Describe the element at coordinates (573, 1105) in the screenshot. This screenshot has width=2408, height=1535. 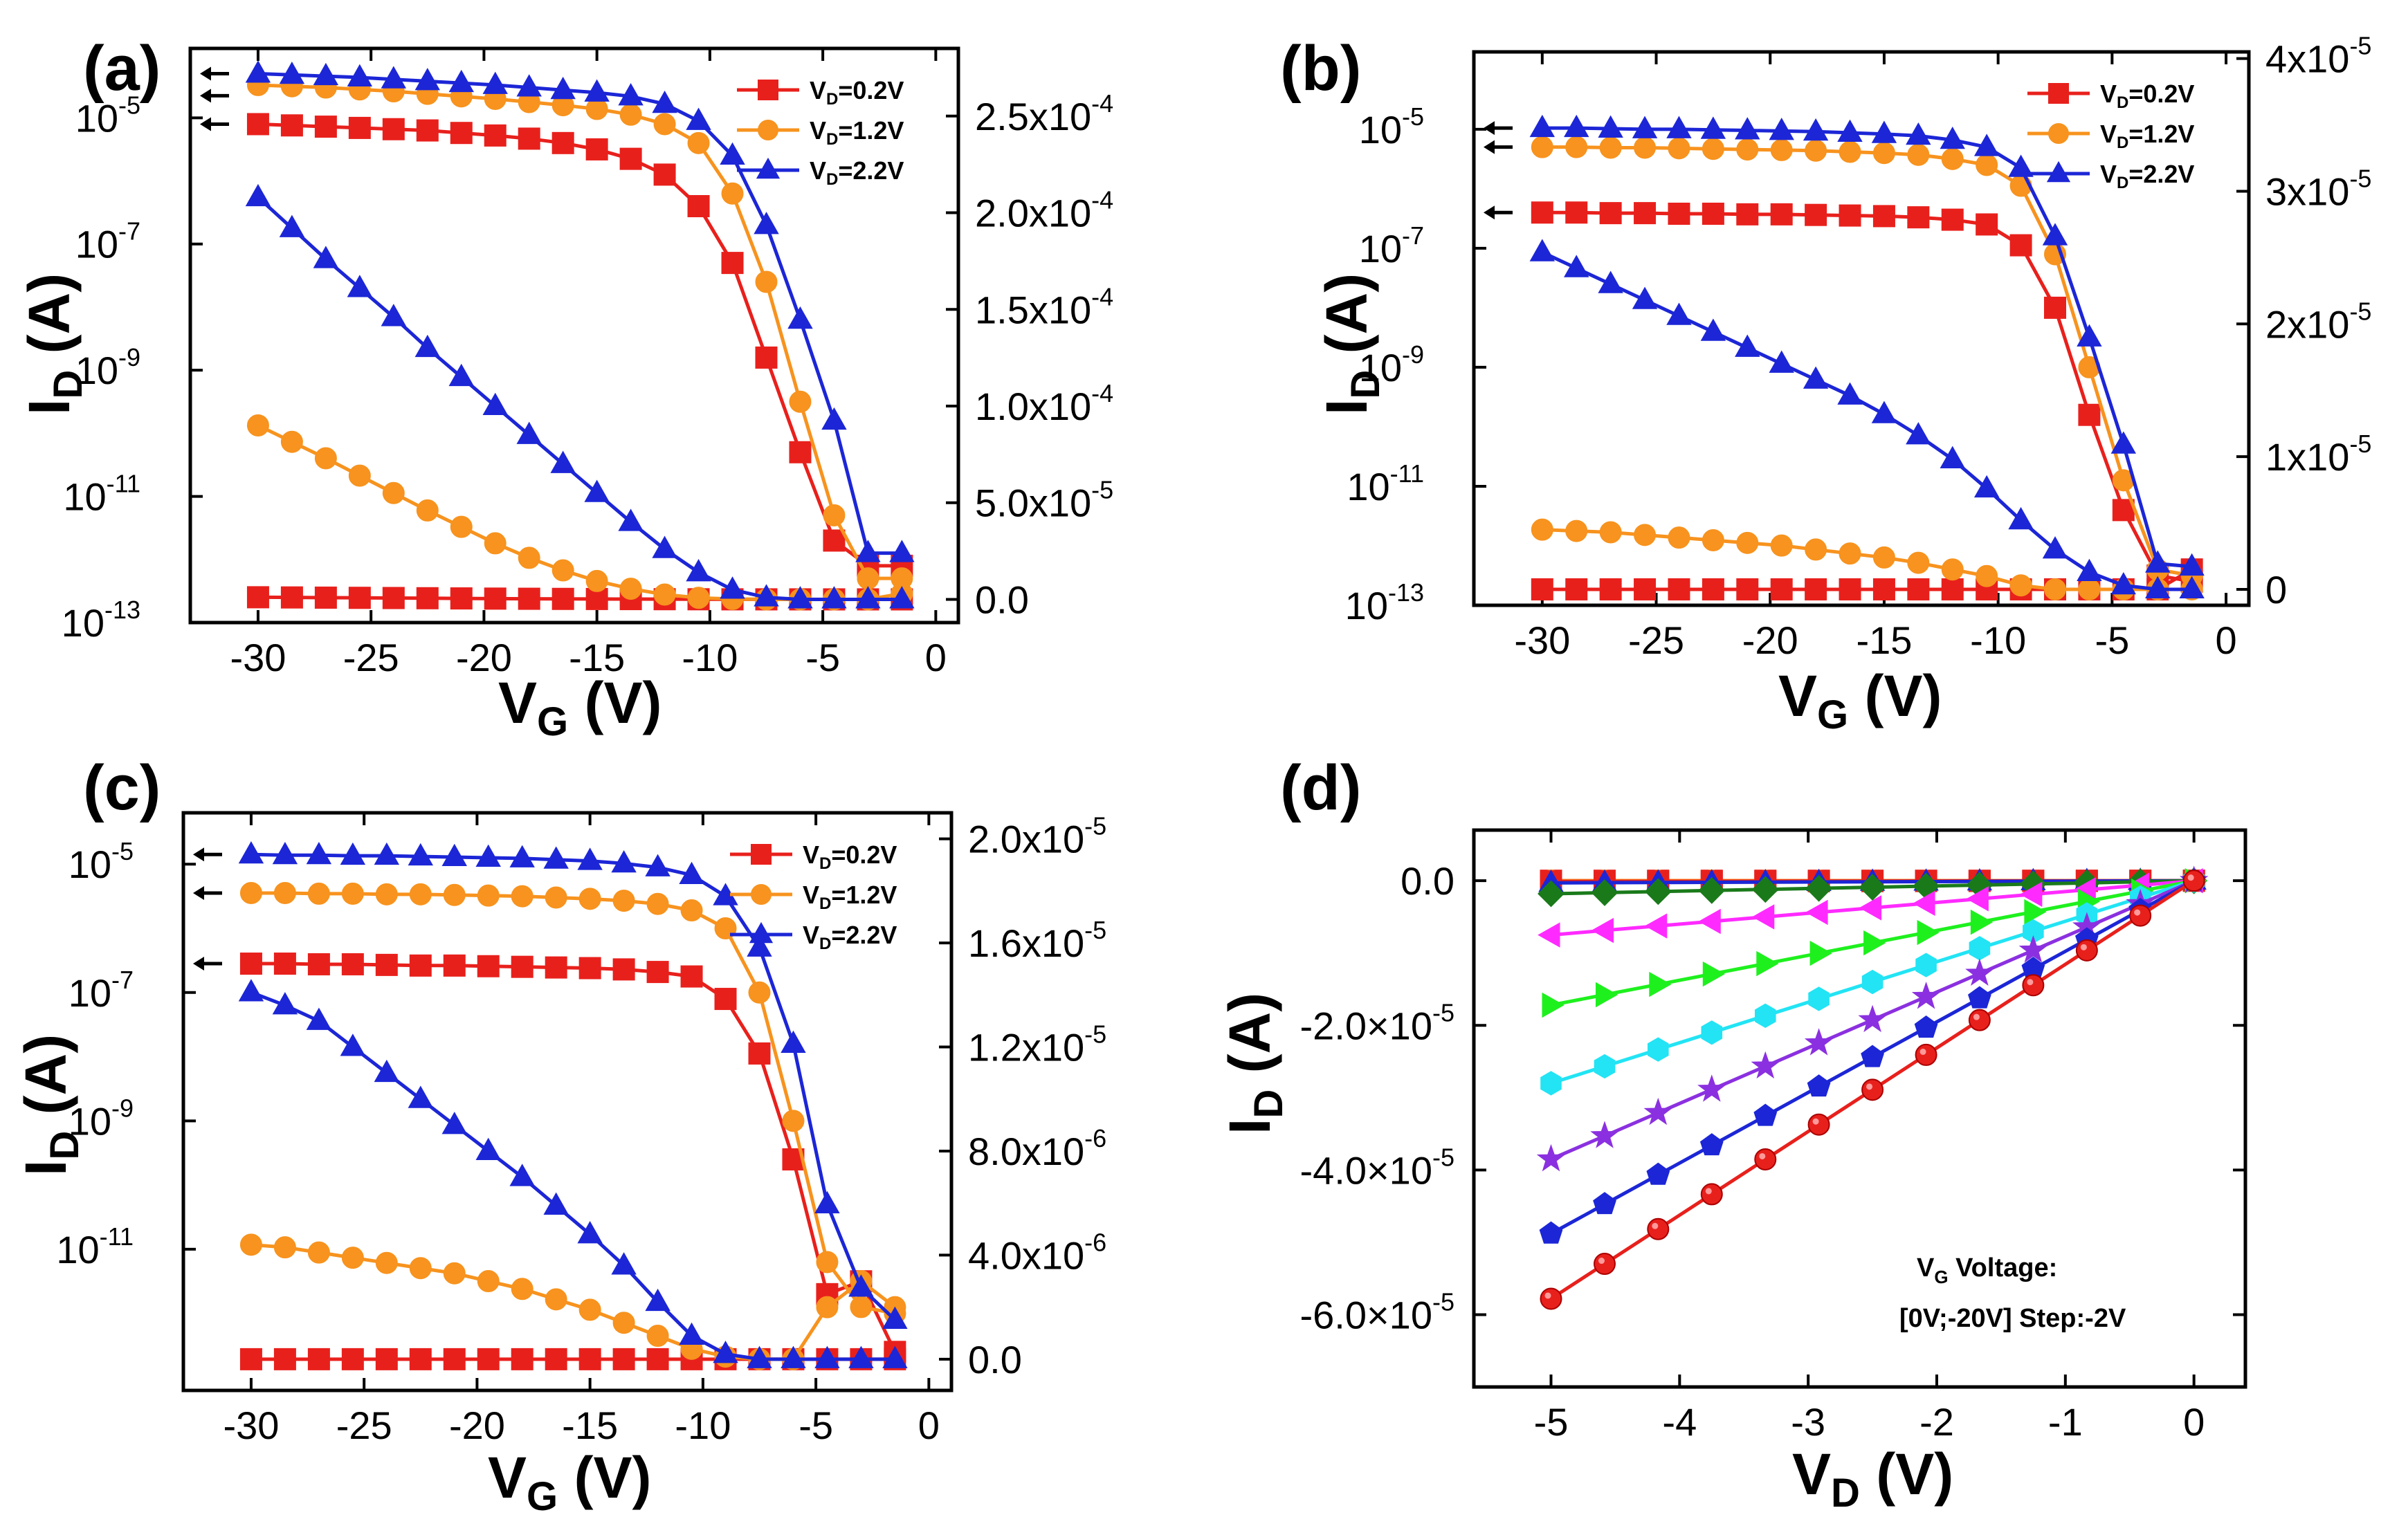
I see `curves-c` at that location.